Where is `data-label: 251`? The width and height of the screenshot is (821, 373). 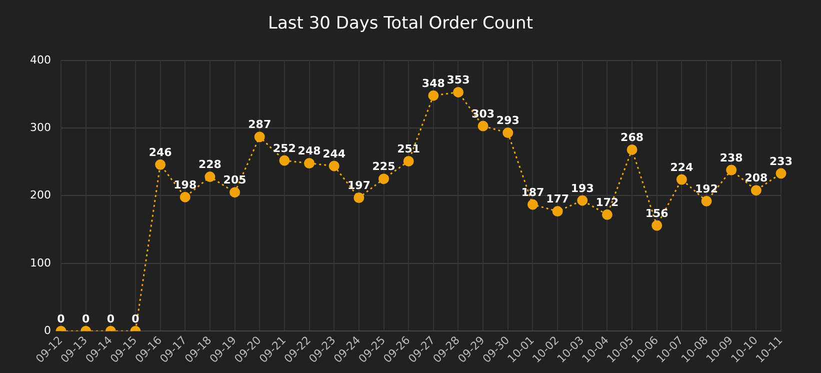
data-label: 251 is located at coordinates (408, 149).